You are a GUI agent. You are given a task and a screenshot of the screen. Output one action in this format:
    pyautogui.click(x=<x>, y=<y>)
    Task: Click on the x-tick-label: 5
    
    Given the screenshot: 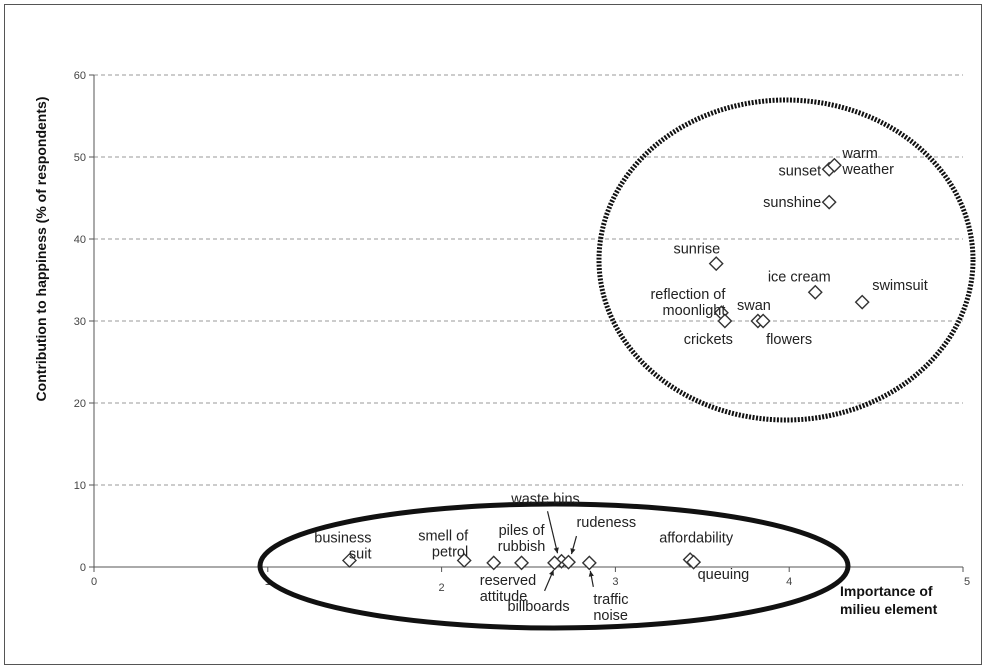 What is the action you would take?
    pyautogui.click(x=967, y=582)
    